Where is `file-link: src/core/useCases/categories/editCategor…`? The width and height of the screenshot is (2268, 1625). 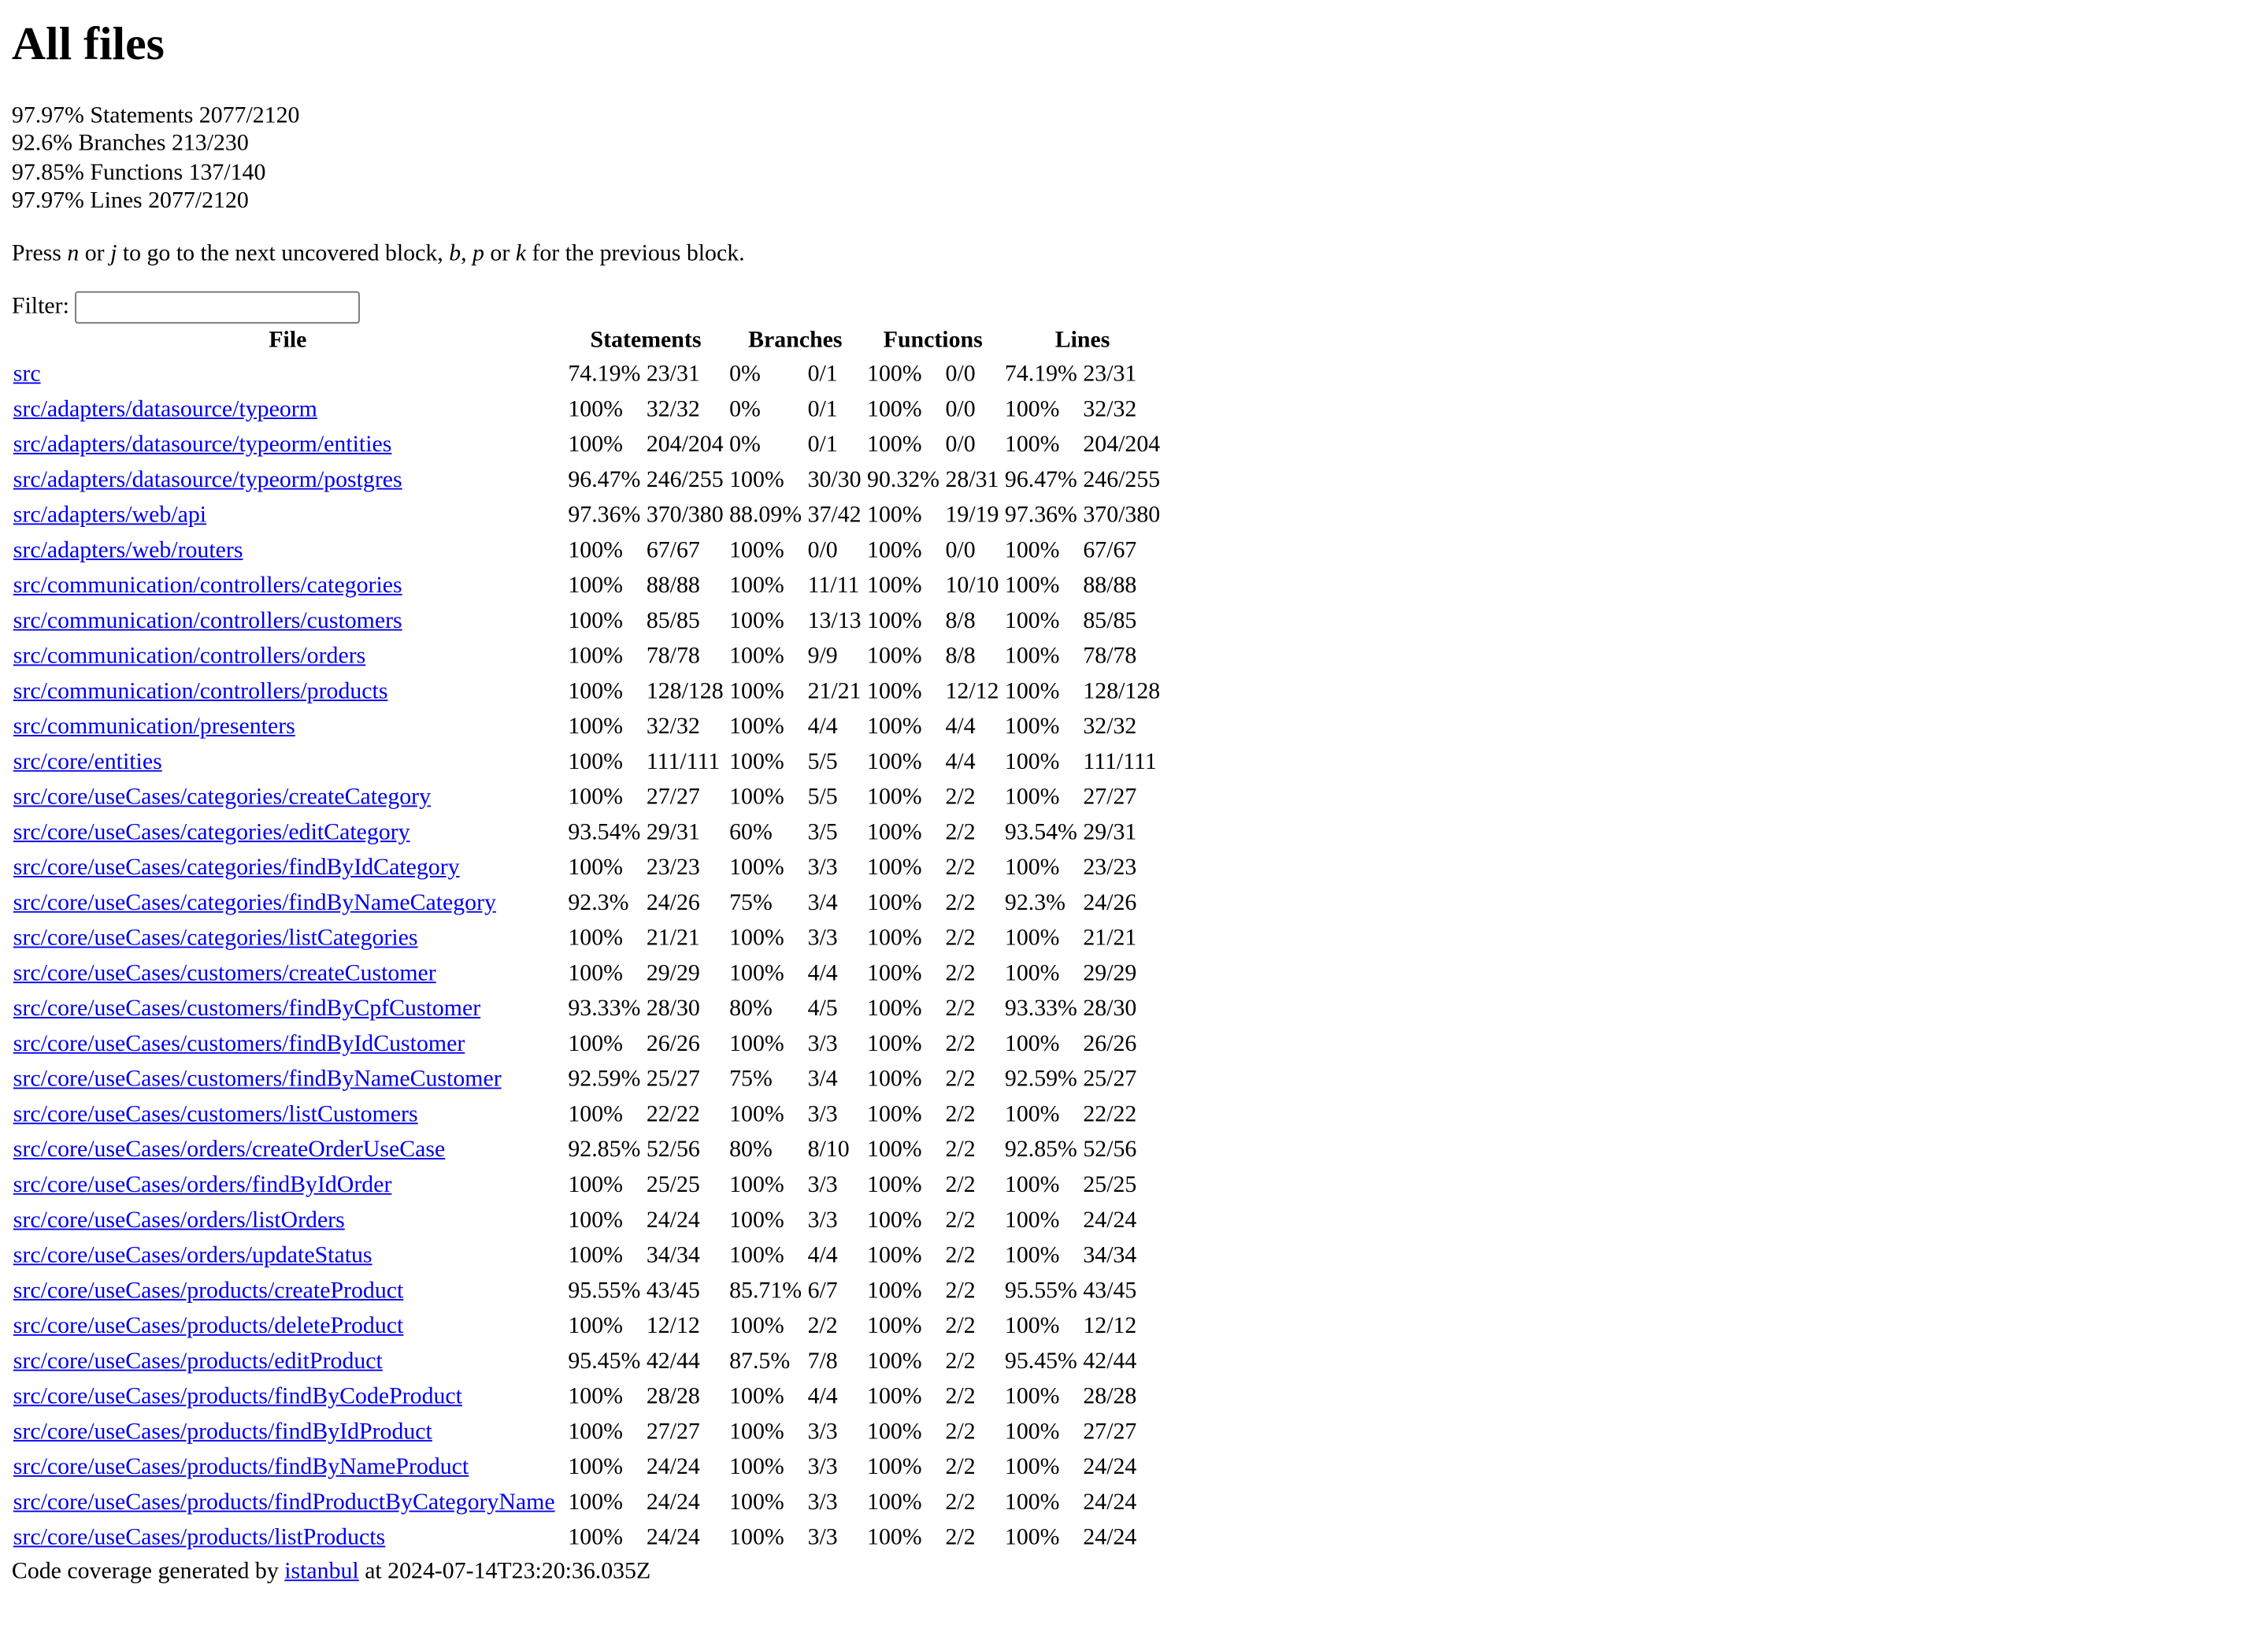
file-link: src/core/useCases/categories/editCategor… is located at coordinates (211, 832).